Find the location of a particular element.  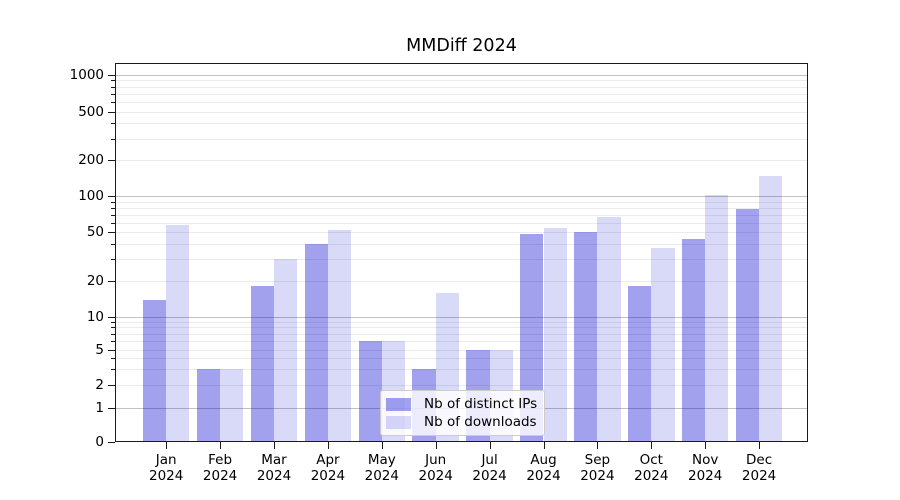

legend-swatch-distinct-ips is located at coordinates (398, 404).